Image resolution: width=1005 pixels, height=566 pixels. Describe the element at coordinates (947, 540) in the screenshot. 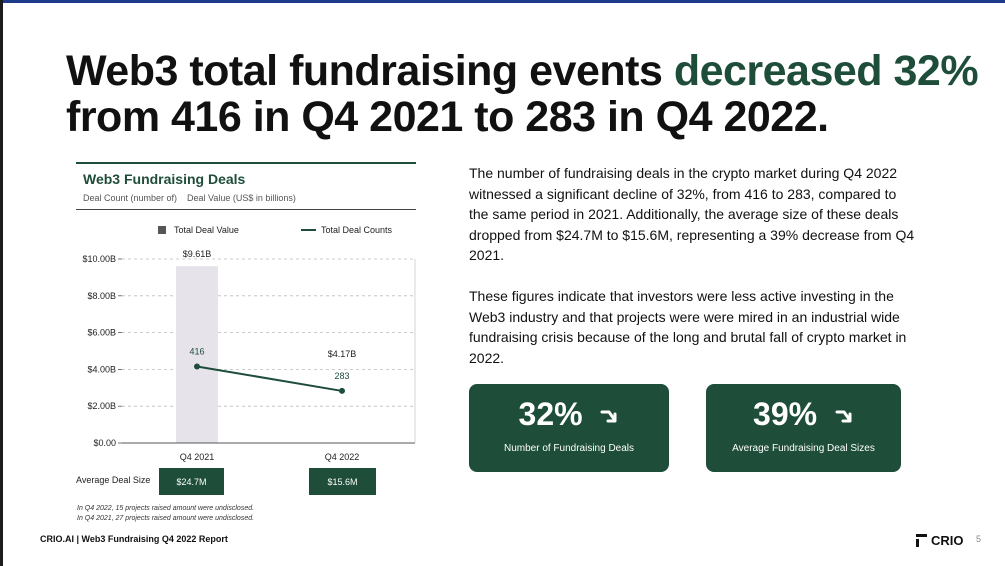

I see `brand-name: CRIO` at that location.